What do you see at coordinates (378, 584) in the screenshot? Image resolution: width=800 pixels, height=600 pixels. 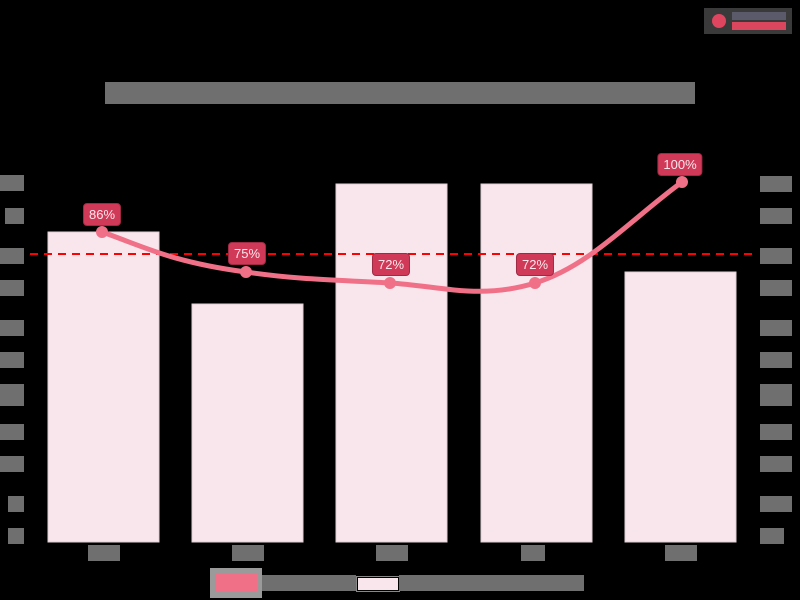 I see `legend-bar-swatch` at bounding box center [378, 584].